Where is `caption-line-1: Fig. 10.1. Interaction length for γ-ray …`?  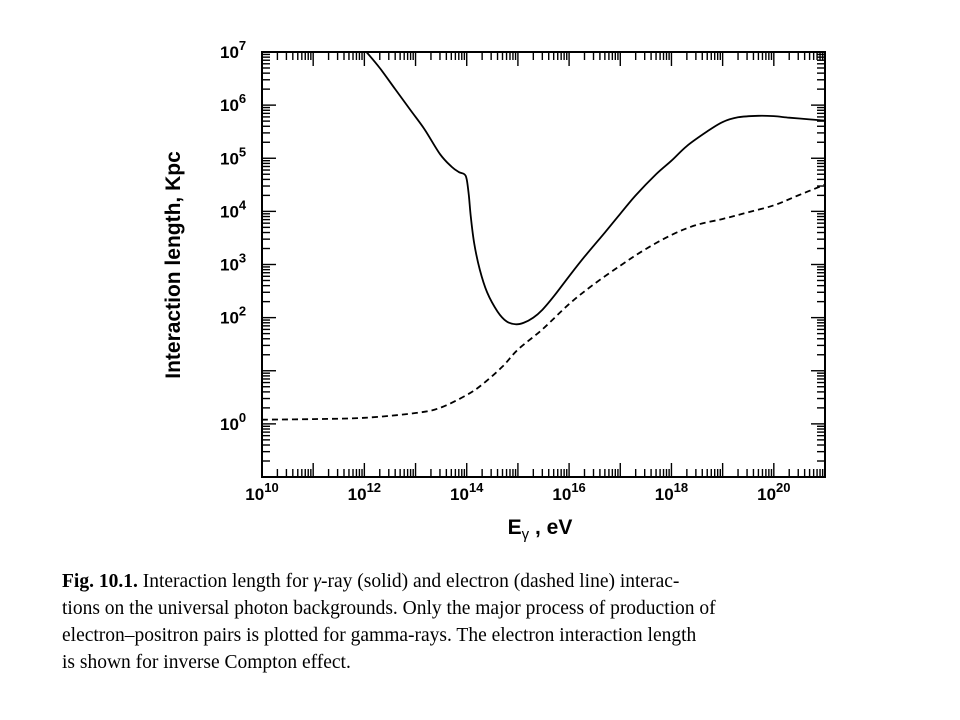
caption-line-1: Fig. 10.1. Interaction length for γ-ray … is located at coordinates (492, 581).